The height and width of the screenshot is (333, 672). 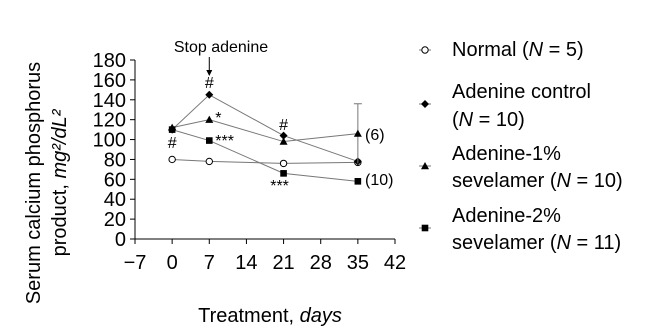 What do you see at coordinates (172, 263) in the screenshot?
I see `x-tick-label: 0` at bounding box center [172, 263].